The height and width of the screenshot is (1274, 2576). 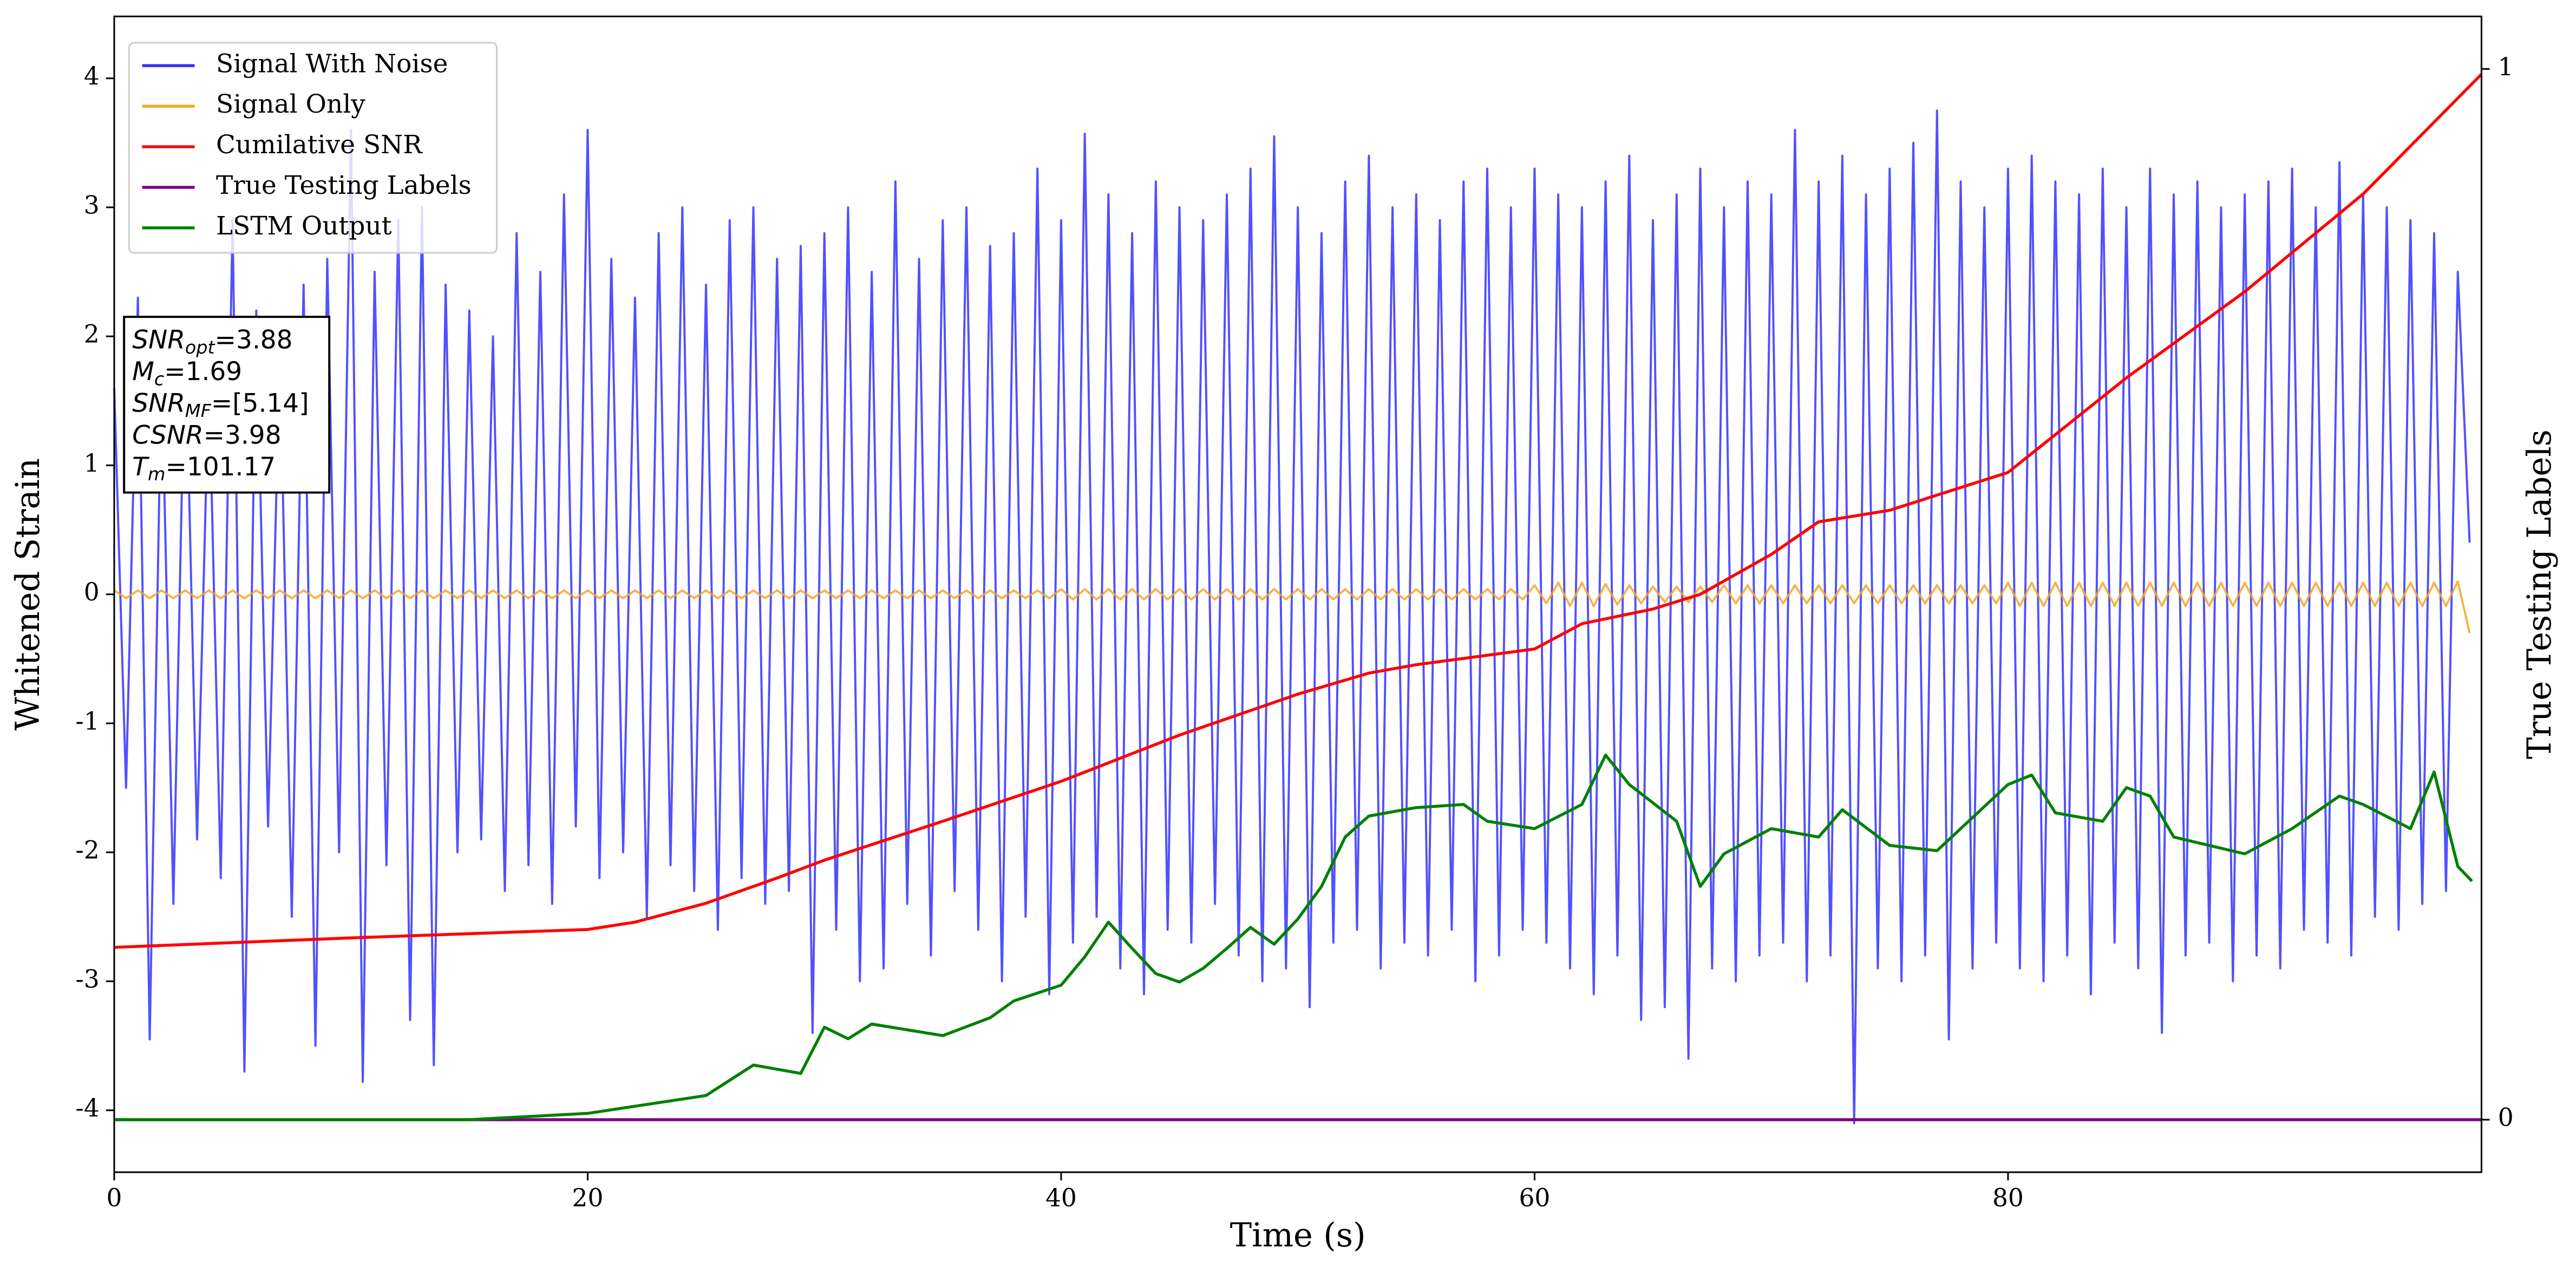 What do you see at coordinates (198, 410) in the screenshot?
I see `annotation-subscript: MF` at bounding box center [198, 410].